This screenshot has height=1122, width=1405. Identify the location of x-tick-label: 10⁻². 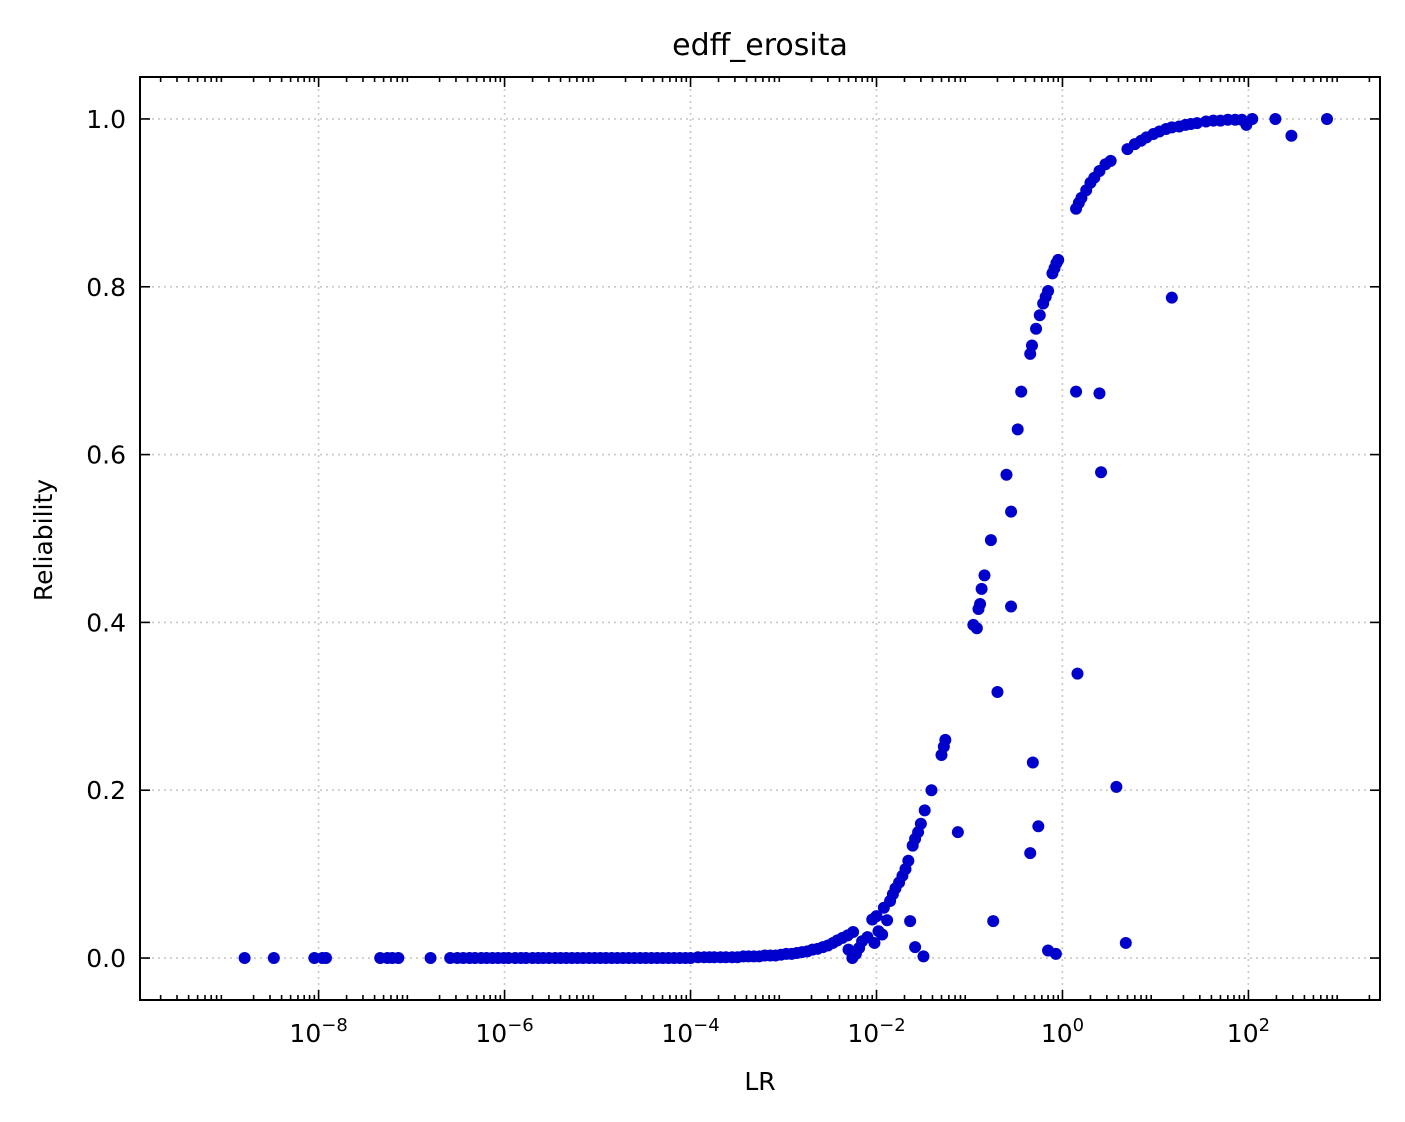
(876, 1031).